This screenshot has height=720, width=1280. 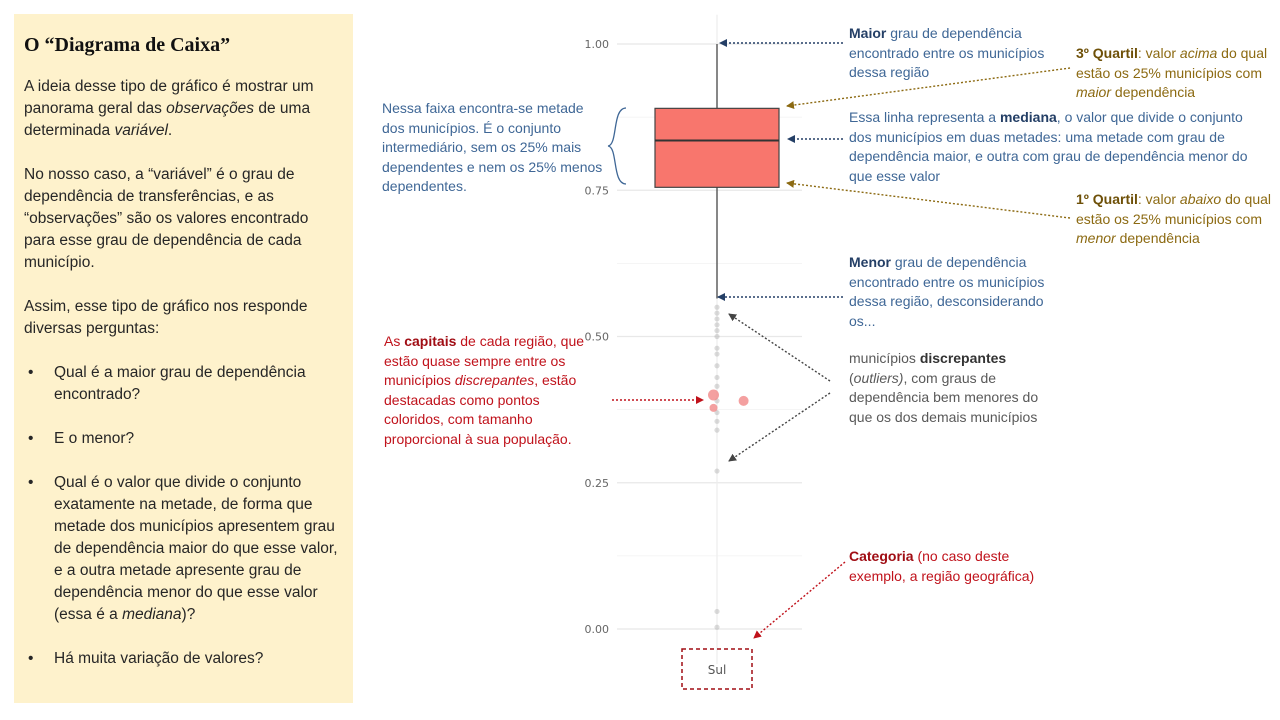 I want to click on y-axis-ticks: 0.00 0.25 0.50 0.75 1.00, so click(x=597, y=337).